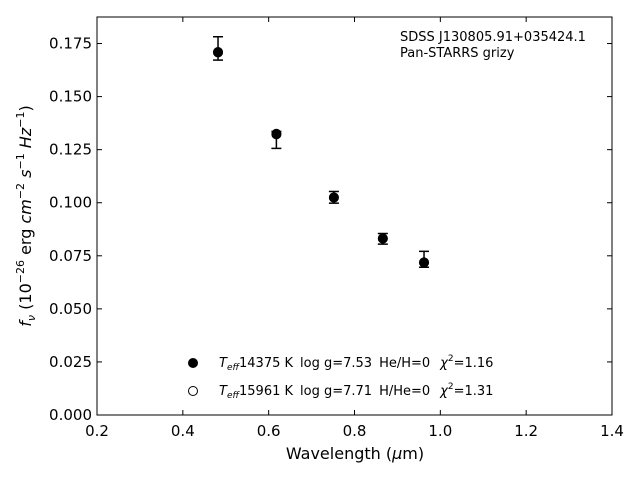 The width and height of the screenshot is (640, 480). What do you see at coordinates (70, 415) in the screenshot?
I see `y-tick-label: 0.000` at bounding box center [70, 415].